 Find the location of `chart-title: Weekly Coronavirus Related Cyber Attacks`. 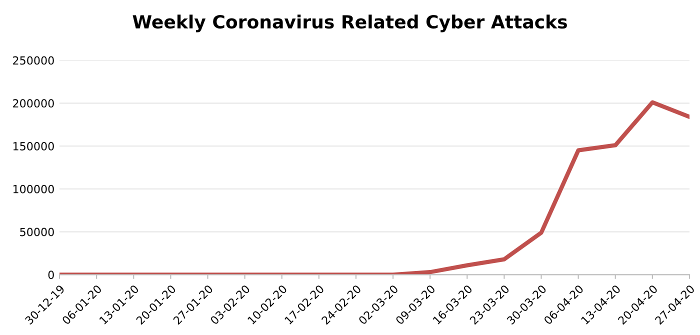

chart-title: Weekly Coronavirus Related Cyber Attacks is located at coordinates (349, 23).